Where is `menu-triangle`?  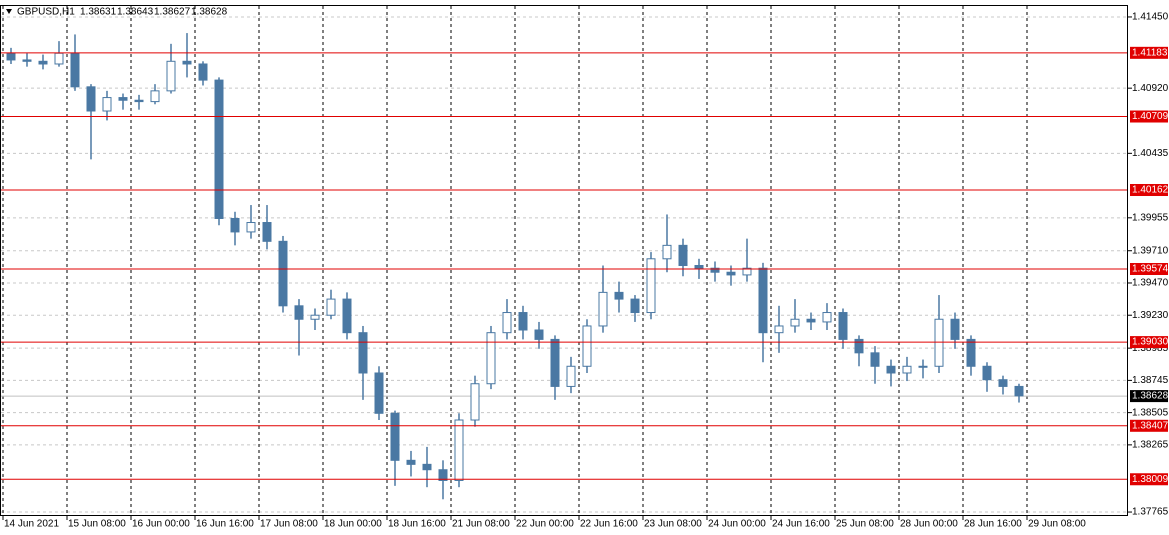
menu-triangle is located at coordinates (9, 11).